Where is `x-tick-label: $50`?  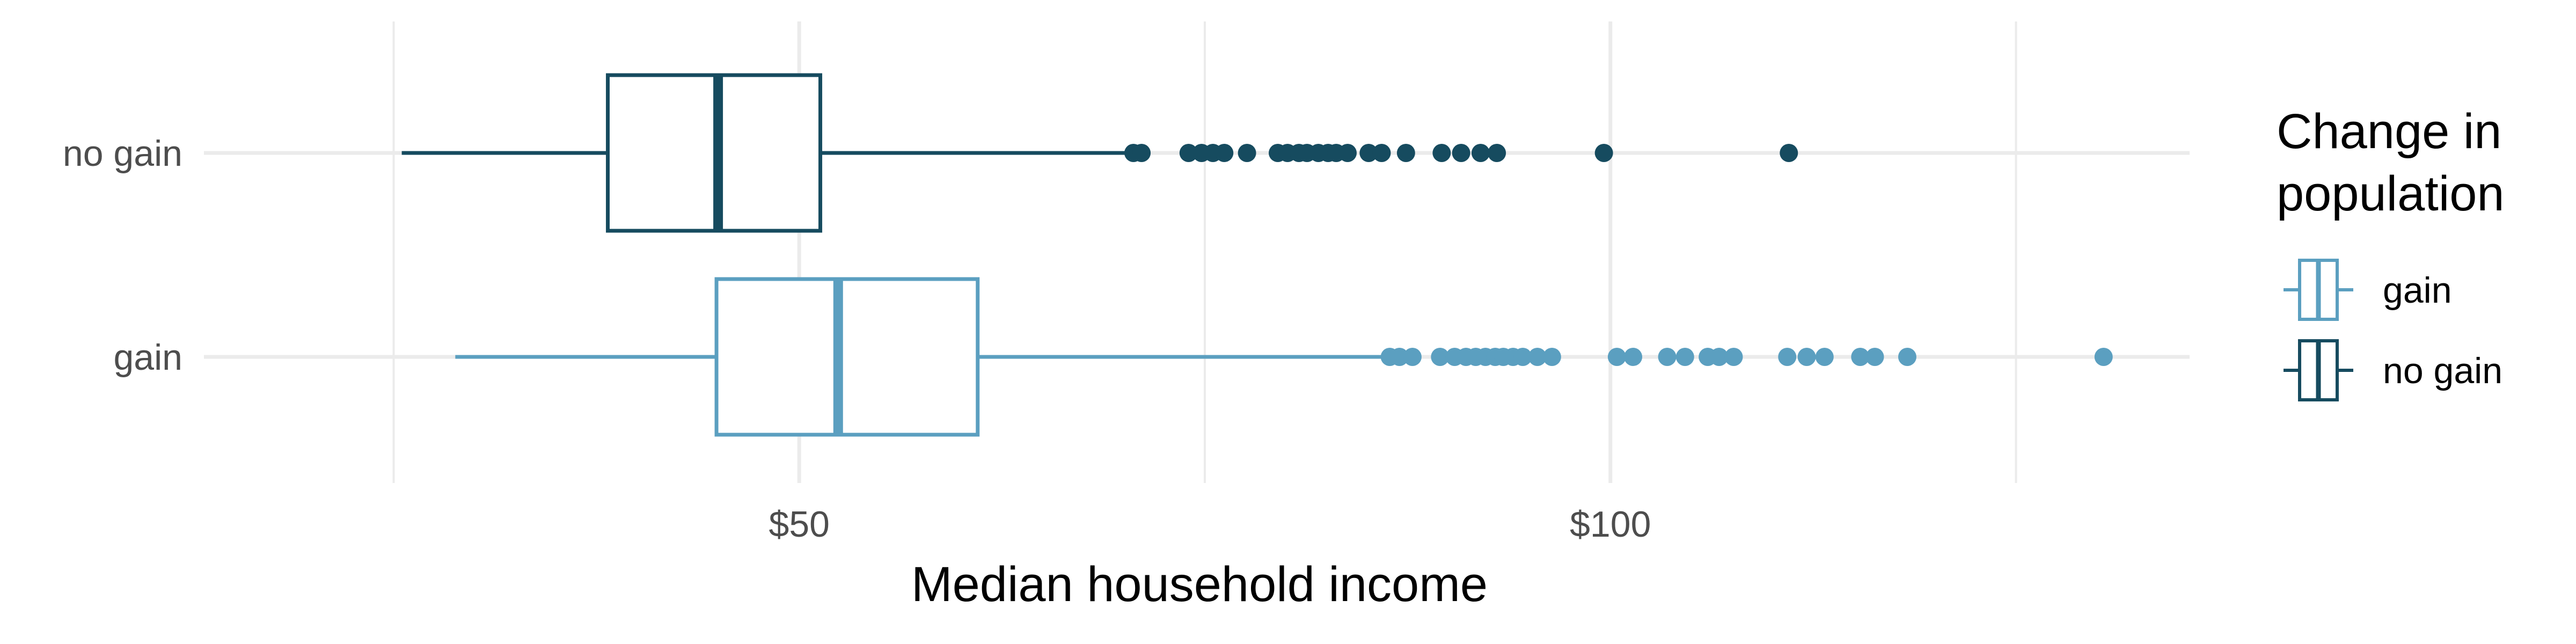
x-tick-label: $50 is located at coordinates (799, 524).